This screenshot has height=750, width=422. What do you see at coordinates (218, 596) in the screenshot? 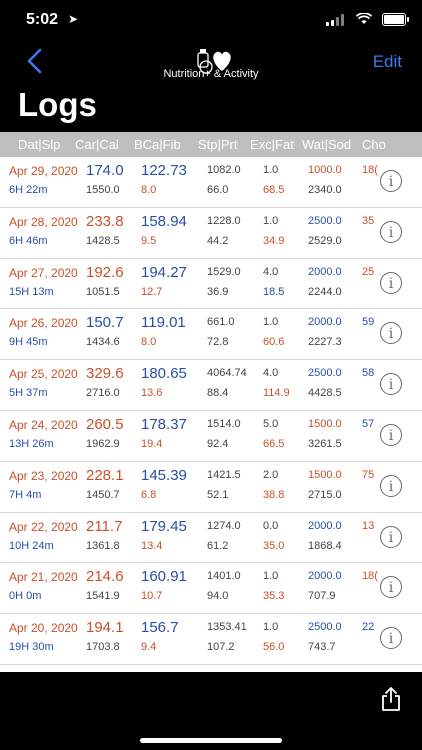
I see `row-protein: 94.0` at bounding box center [218, 596].